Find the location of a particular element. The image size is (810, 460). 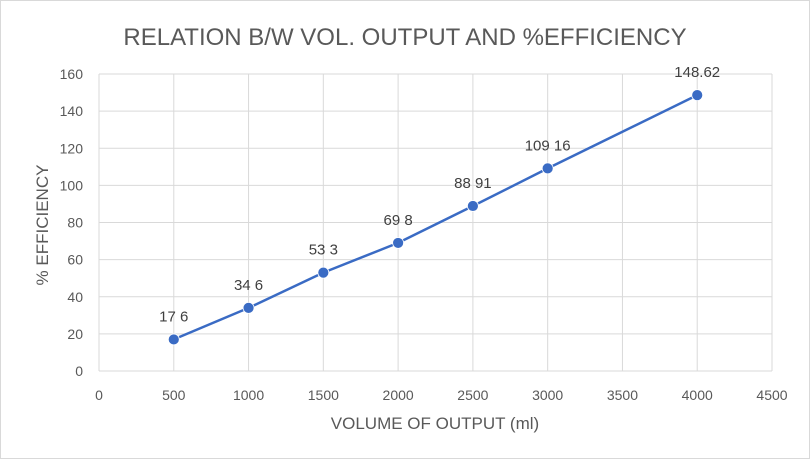

x-tick-label: 0 is located at coordinates (99, 395).